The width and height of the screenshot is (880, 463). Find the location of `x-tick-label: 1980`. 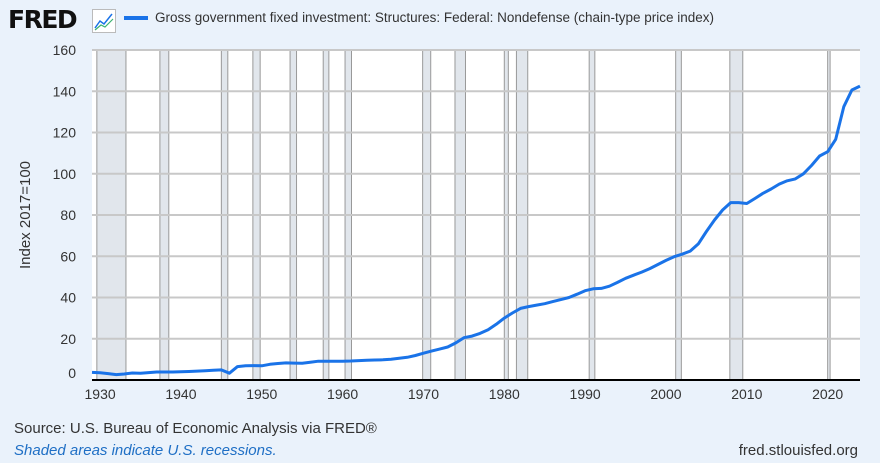

x-tick-label: 1980 is located at coordinates (504, 394).